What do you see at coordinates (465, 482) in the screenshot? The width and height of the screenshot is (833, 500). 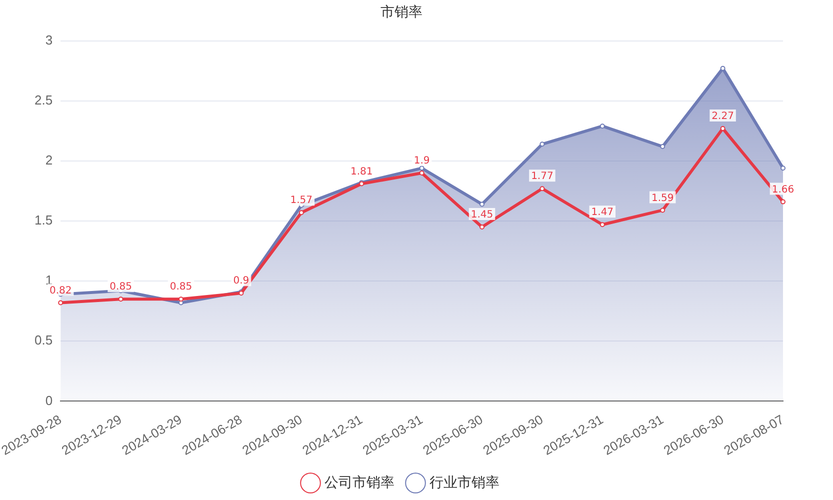 I see `legend-label: 行业市销率` at bounding box center [465, 482].